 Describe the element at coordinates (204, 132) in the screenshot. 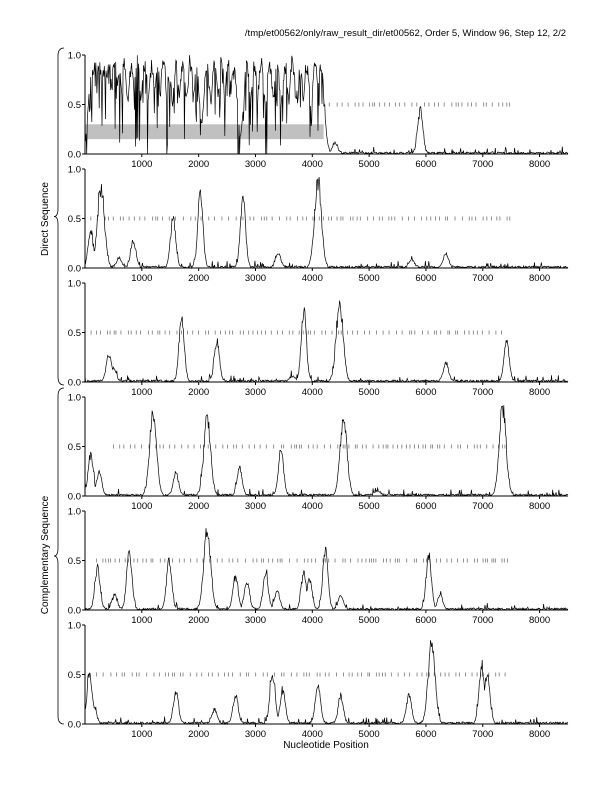

I see `shaded-band` at that location.